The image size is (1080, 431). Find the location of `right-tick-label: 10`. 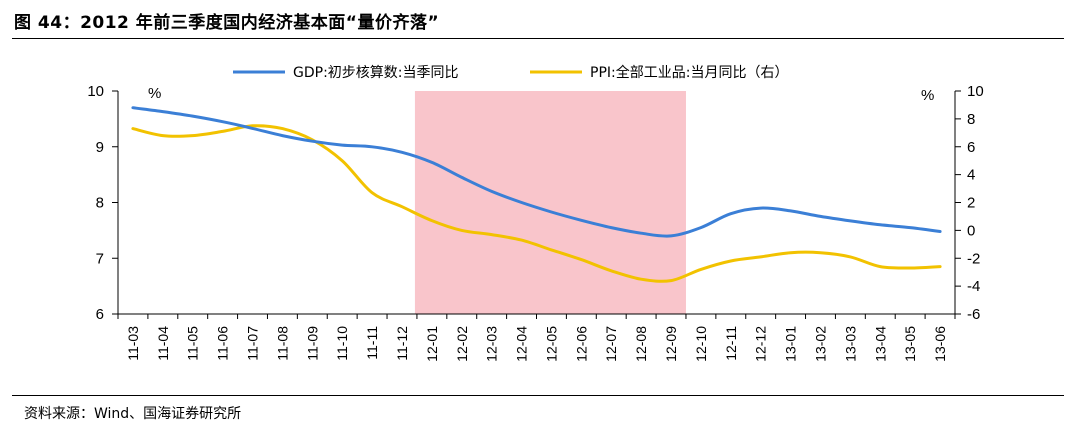

right-tick-label: 10 is located at coordinates (975, 91).